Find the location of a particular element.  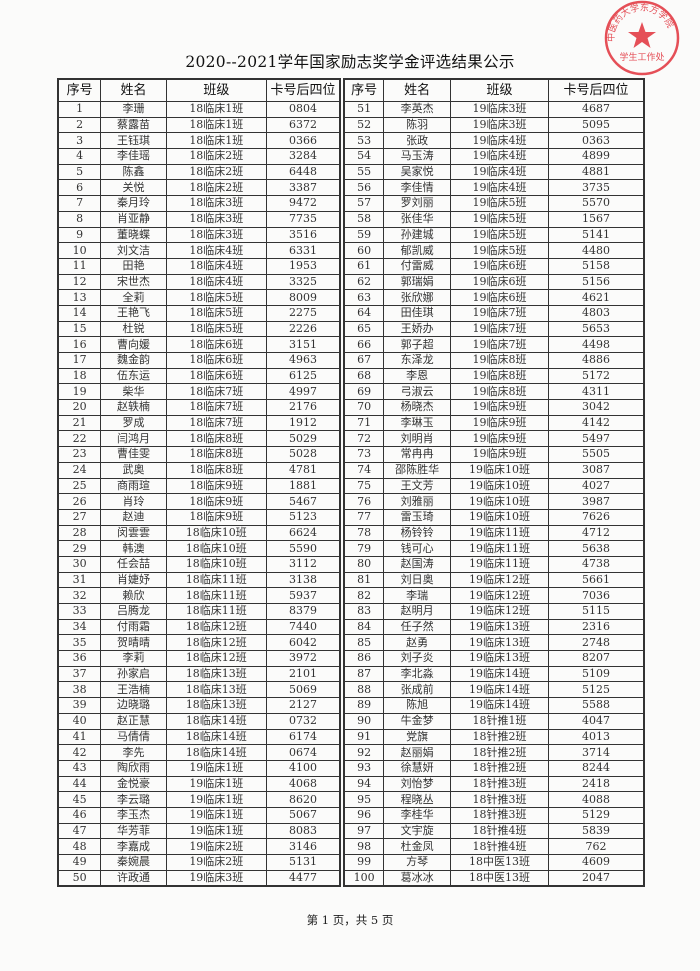

card-last-four: 5590 is located at coordinates (303, 548).